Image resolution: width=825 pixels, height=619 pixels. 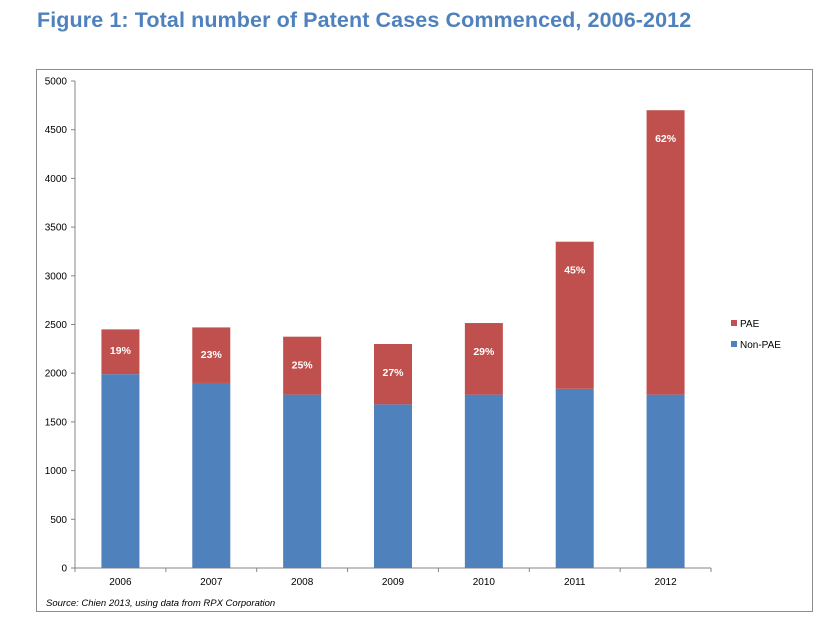 I want to click on y-tick-label: 2000, so click(x=56, y=374).